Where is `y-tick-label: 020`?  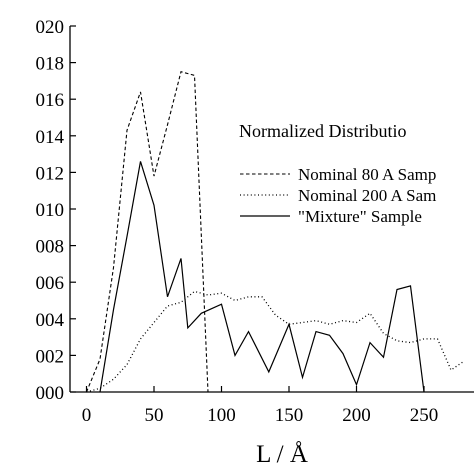 y-tick-label: 020 is located at coordinates (50, 27).